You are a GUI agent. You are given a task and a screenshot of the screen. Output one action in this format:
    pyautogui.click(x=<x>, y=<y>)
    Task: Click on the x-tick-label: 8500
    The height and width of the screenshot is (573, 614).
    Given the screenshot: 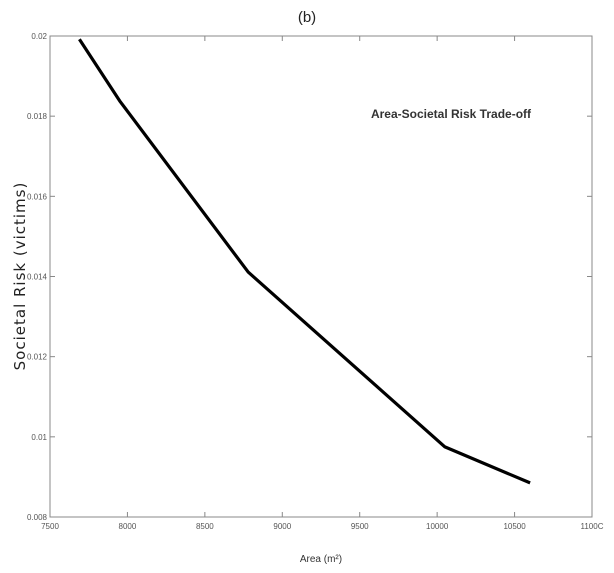 What is the action you would take?
    pyautogui.click(x=205, y=526)
    